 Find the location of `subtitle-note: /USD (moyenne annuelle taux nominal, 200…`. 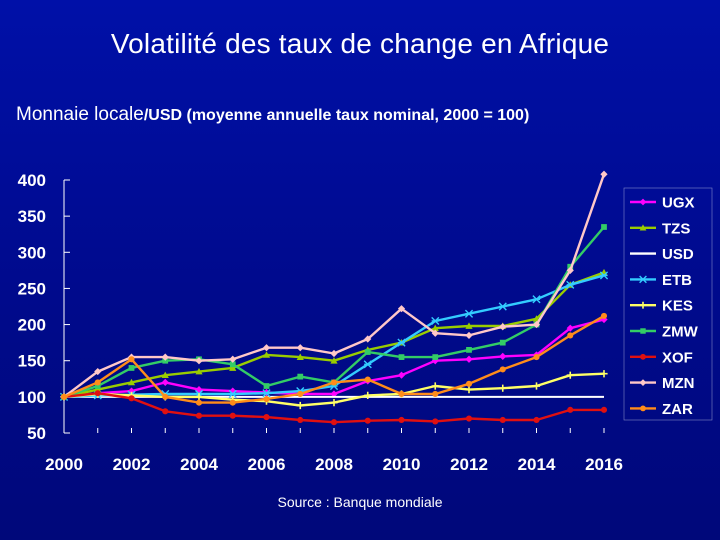

subtitle-note: /USD (moyenne annuelle taux nominal, 200… is located at coordinates (336, 115).